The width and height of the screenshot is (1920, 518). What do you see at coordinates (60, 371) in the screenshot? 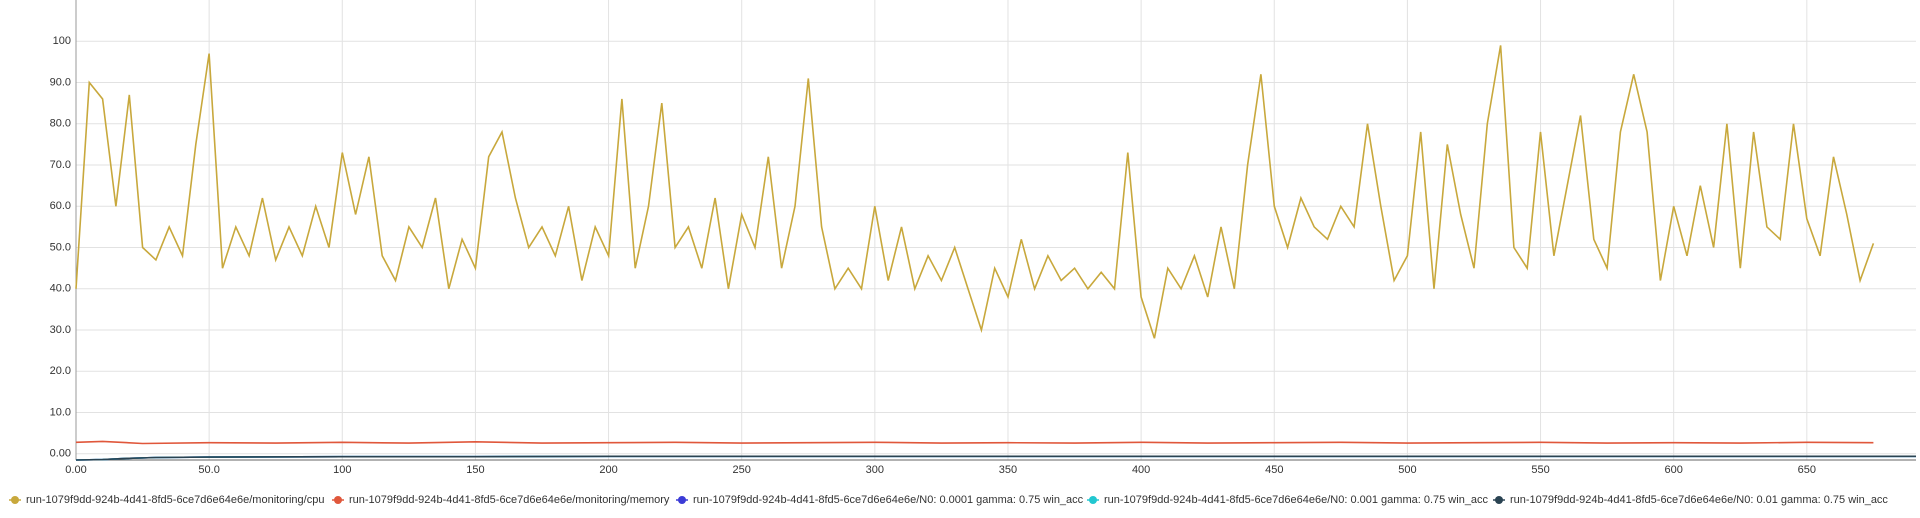
I see `y-tick-label: 20.0` at bounding box center [60, 371].